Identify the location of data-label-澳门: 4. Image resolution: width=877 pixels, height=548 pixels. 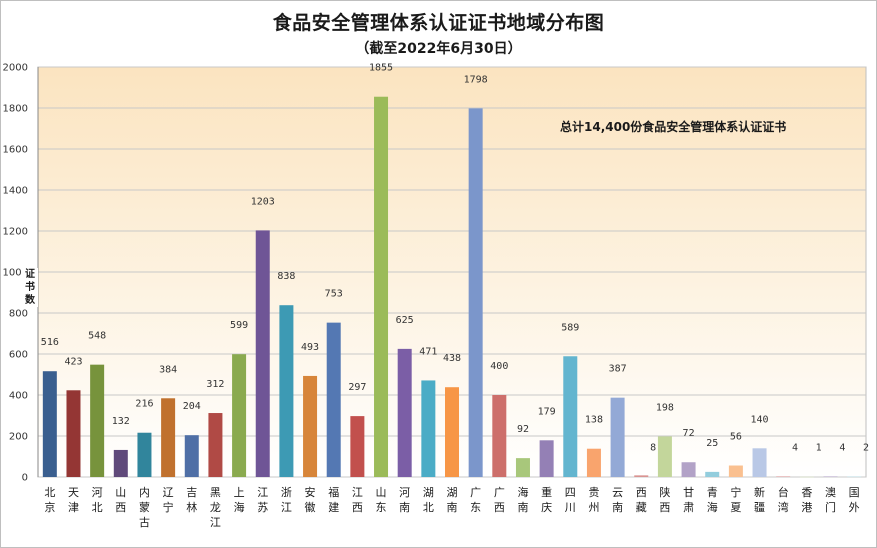
(842, 447).